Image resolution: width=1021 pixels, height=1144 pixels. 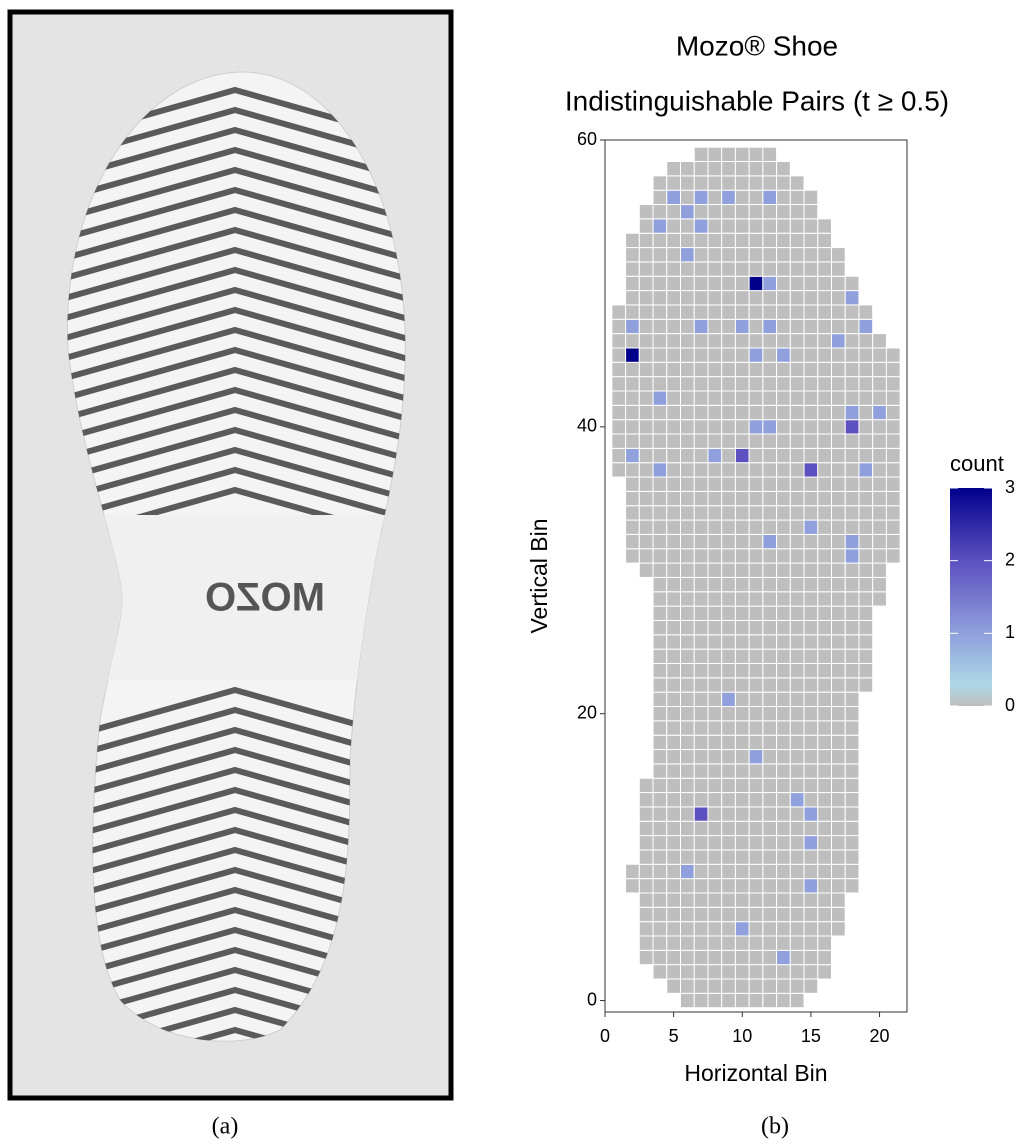 I want to click on panel-label: (a), so click(x=225, y=1127).